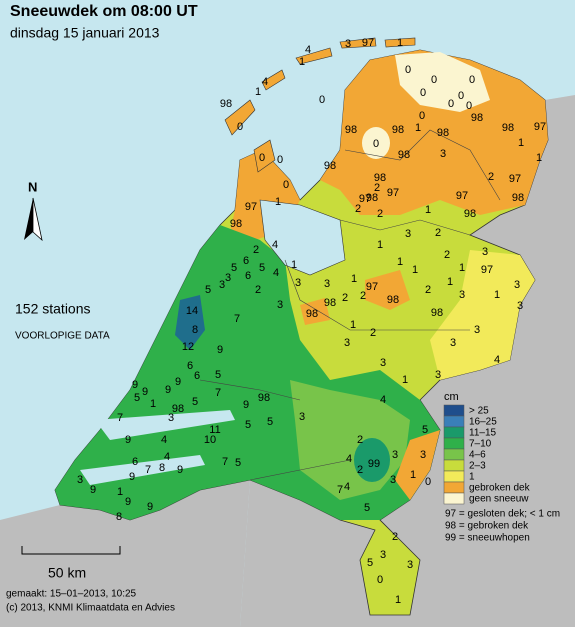  Describe the element at coordinates (387, 290) in the screenshot. I see `zone-broken` at that location.